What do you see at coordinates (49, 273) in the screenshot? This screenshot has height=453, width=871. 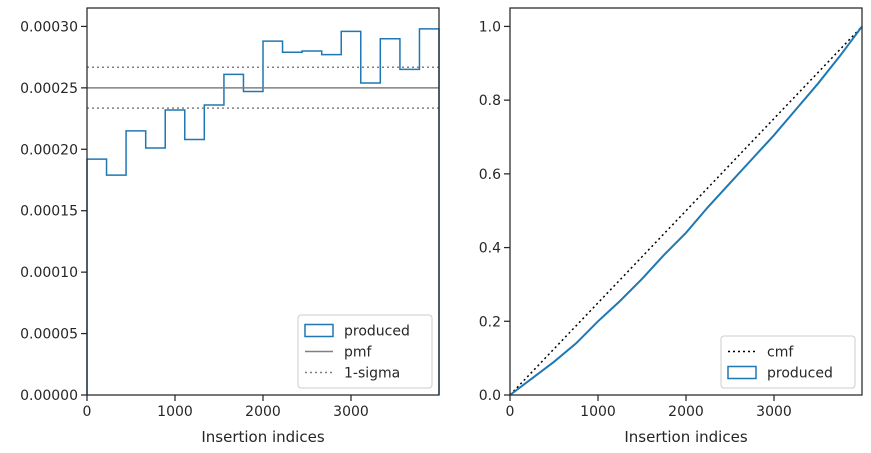 I see `y-tick-label: 0.00010` at bounding box center [49, 273].